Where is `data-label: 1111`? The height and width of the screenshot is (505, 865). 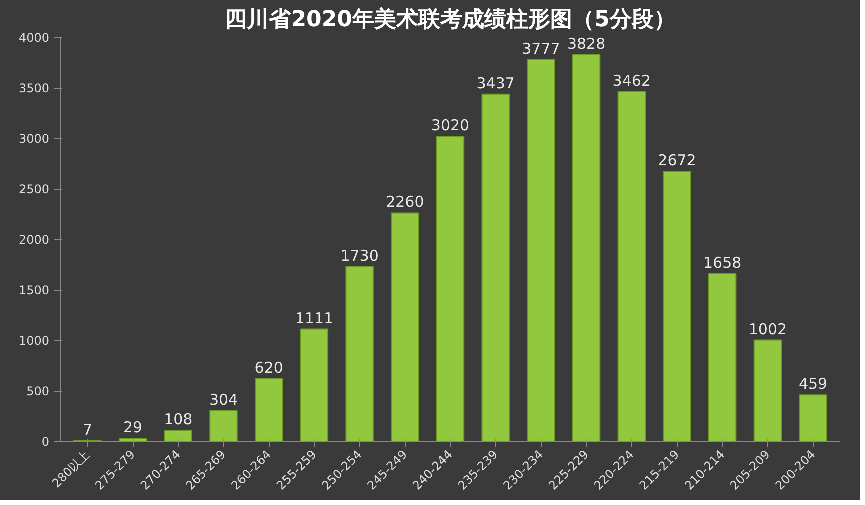 data-label: 1111 is located at coordinates (314, 318).